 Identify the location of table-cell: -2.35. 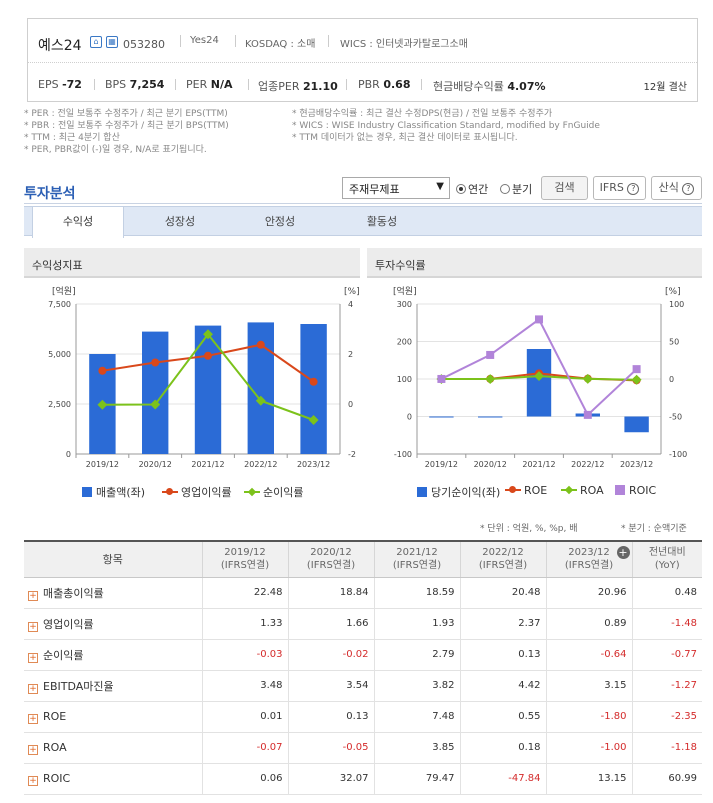
(666, 717).